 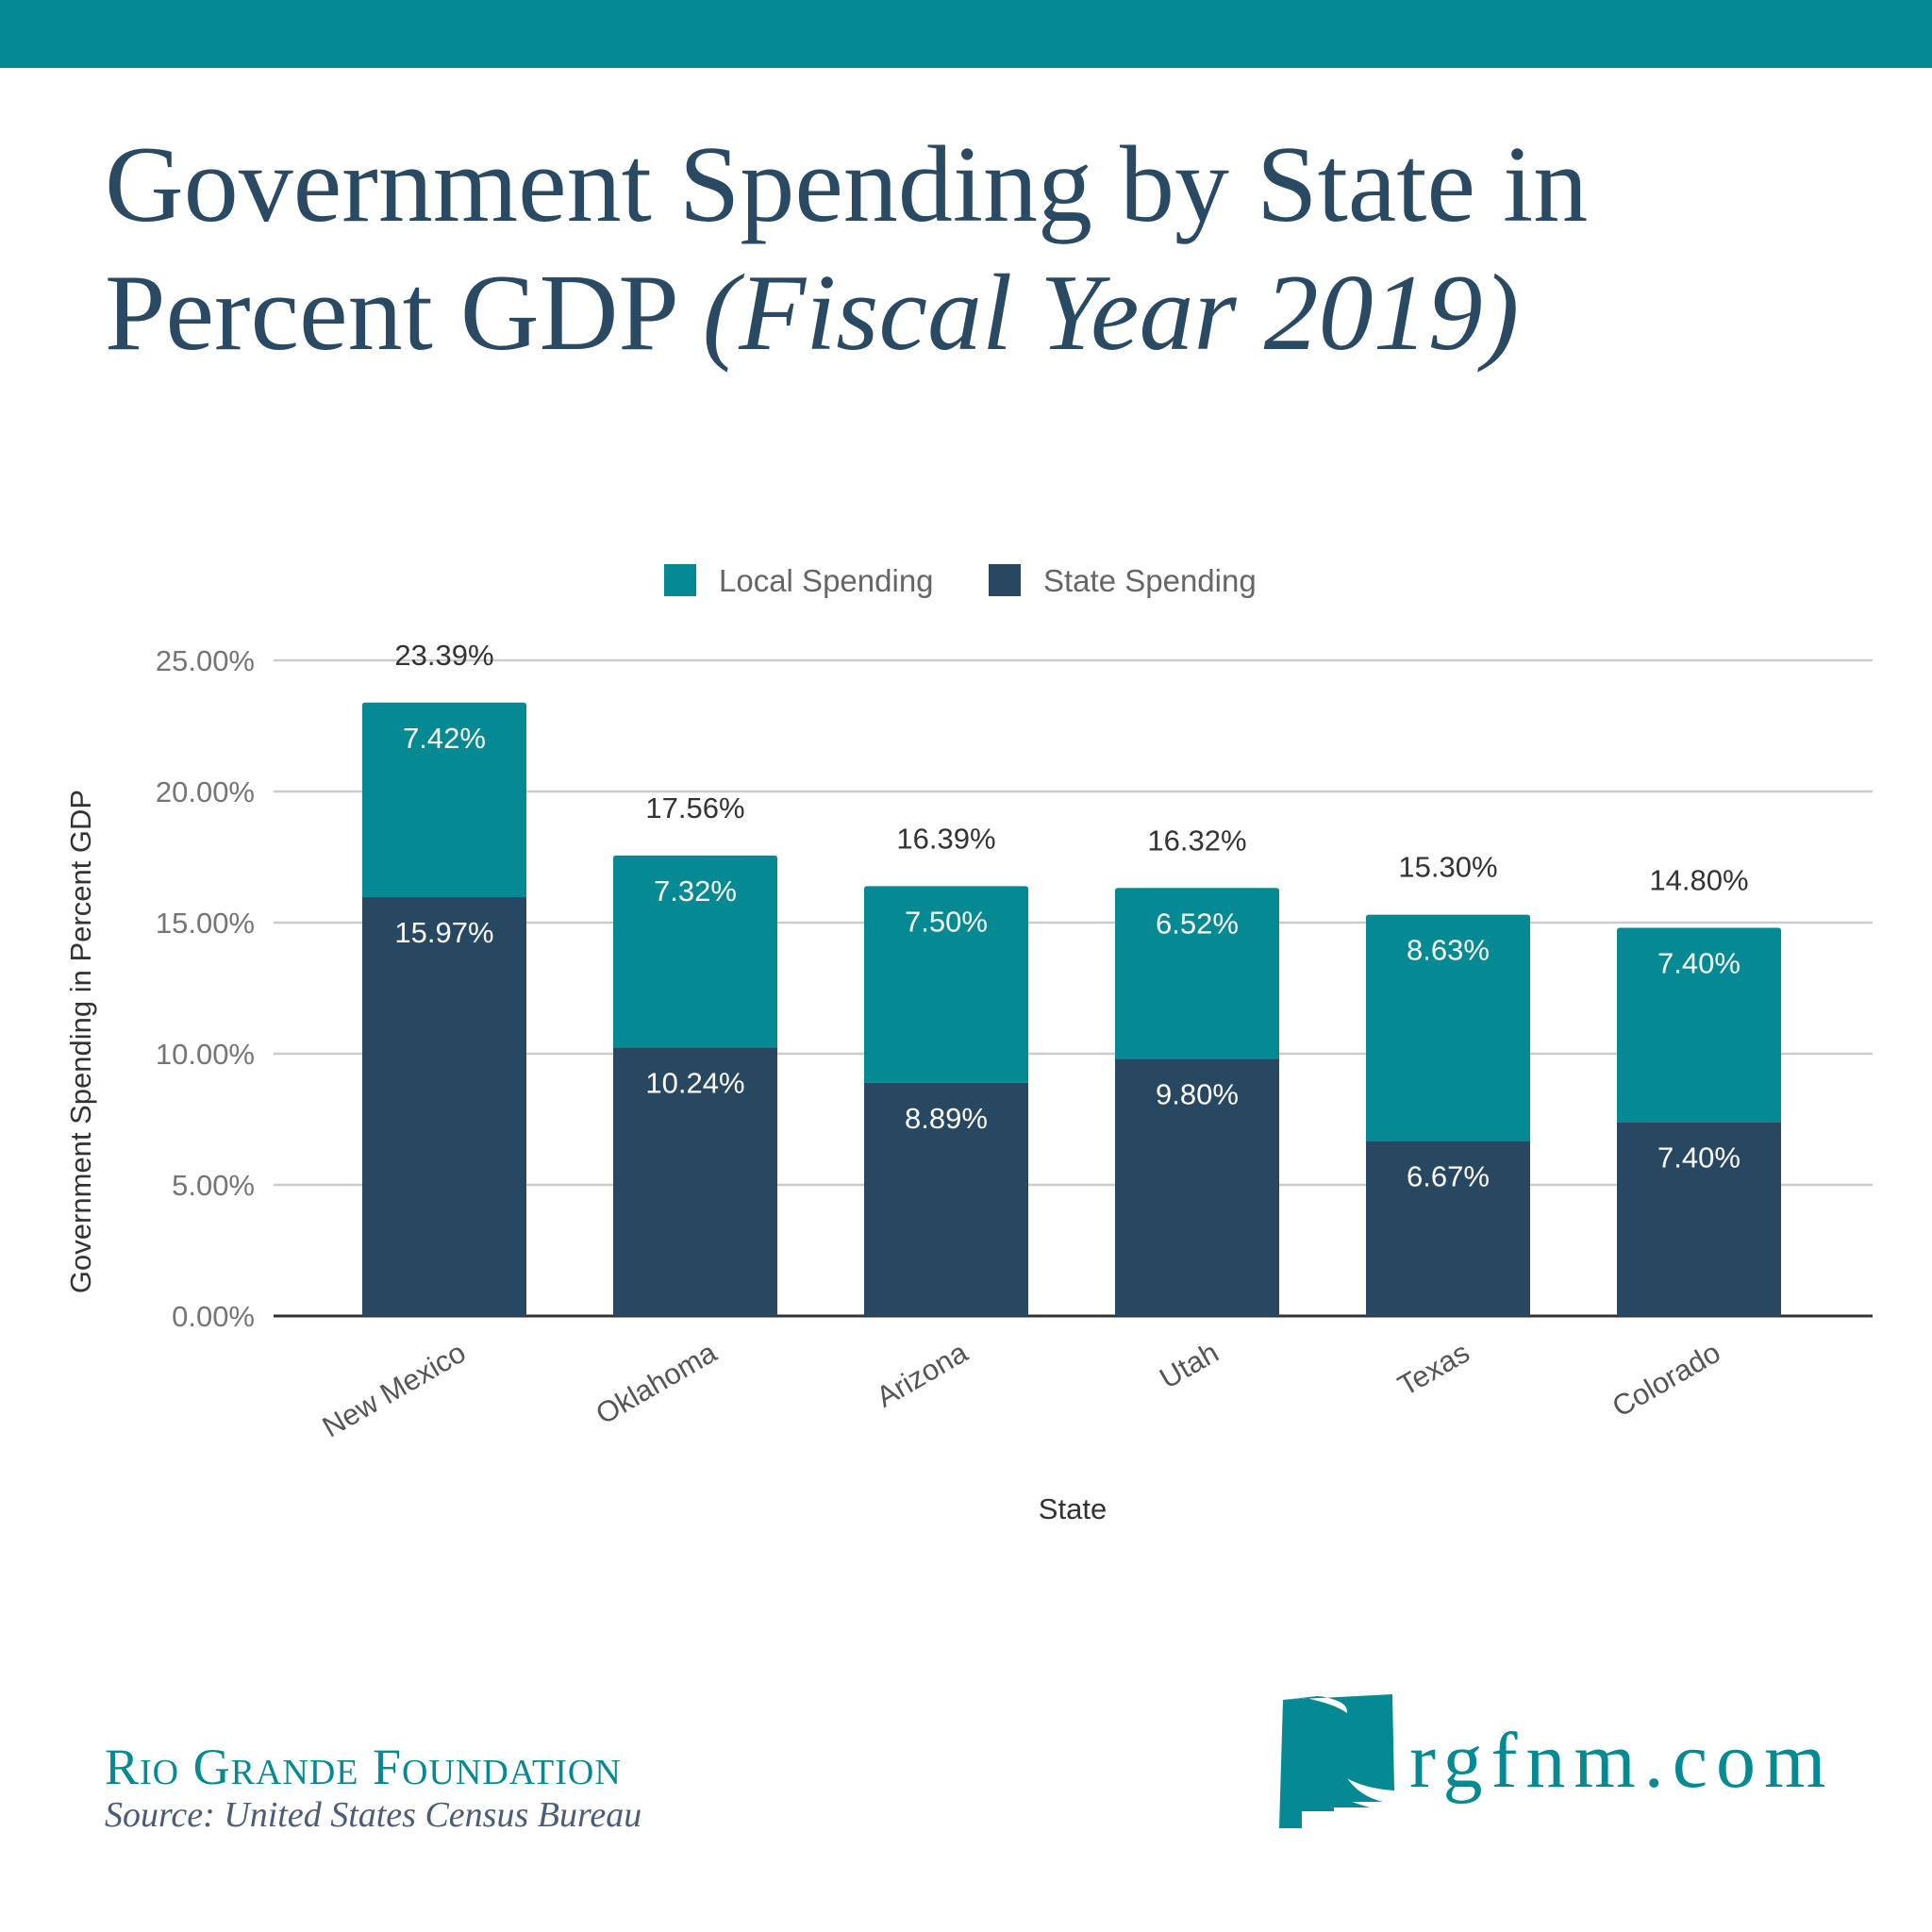 What do you see at coordinates (1449, 1177) in the screenshot?
I see `state-value-label: 6.67%` at bounding box center [1449, 1177].